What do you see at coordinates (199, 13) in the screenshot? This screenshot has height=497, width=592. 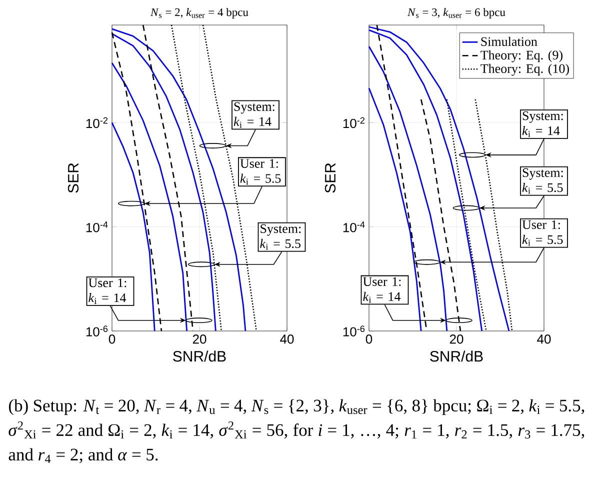 I see `chart-title: N$_{s}$ = 2, k$_{user}$ = 4 bpcu` at bounding box center [199, 13].